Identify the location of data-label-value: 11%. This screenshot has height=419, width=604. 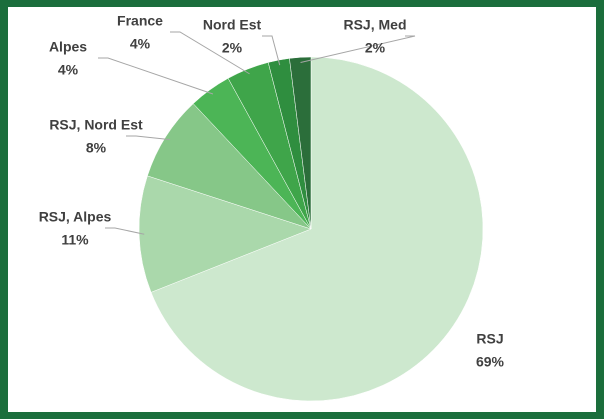
(75, 240).